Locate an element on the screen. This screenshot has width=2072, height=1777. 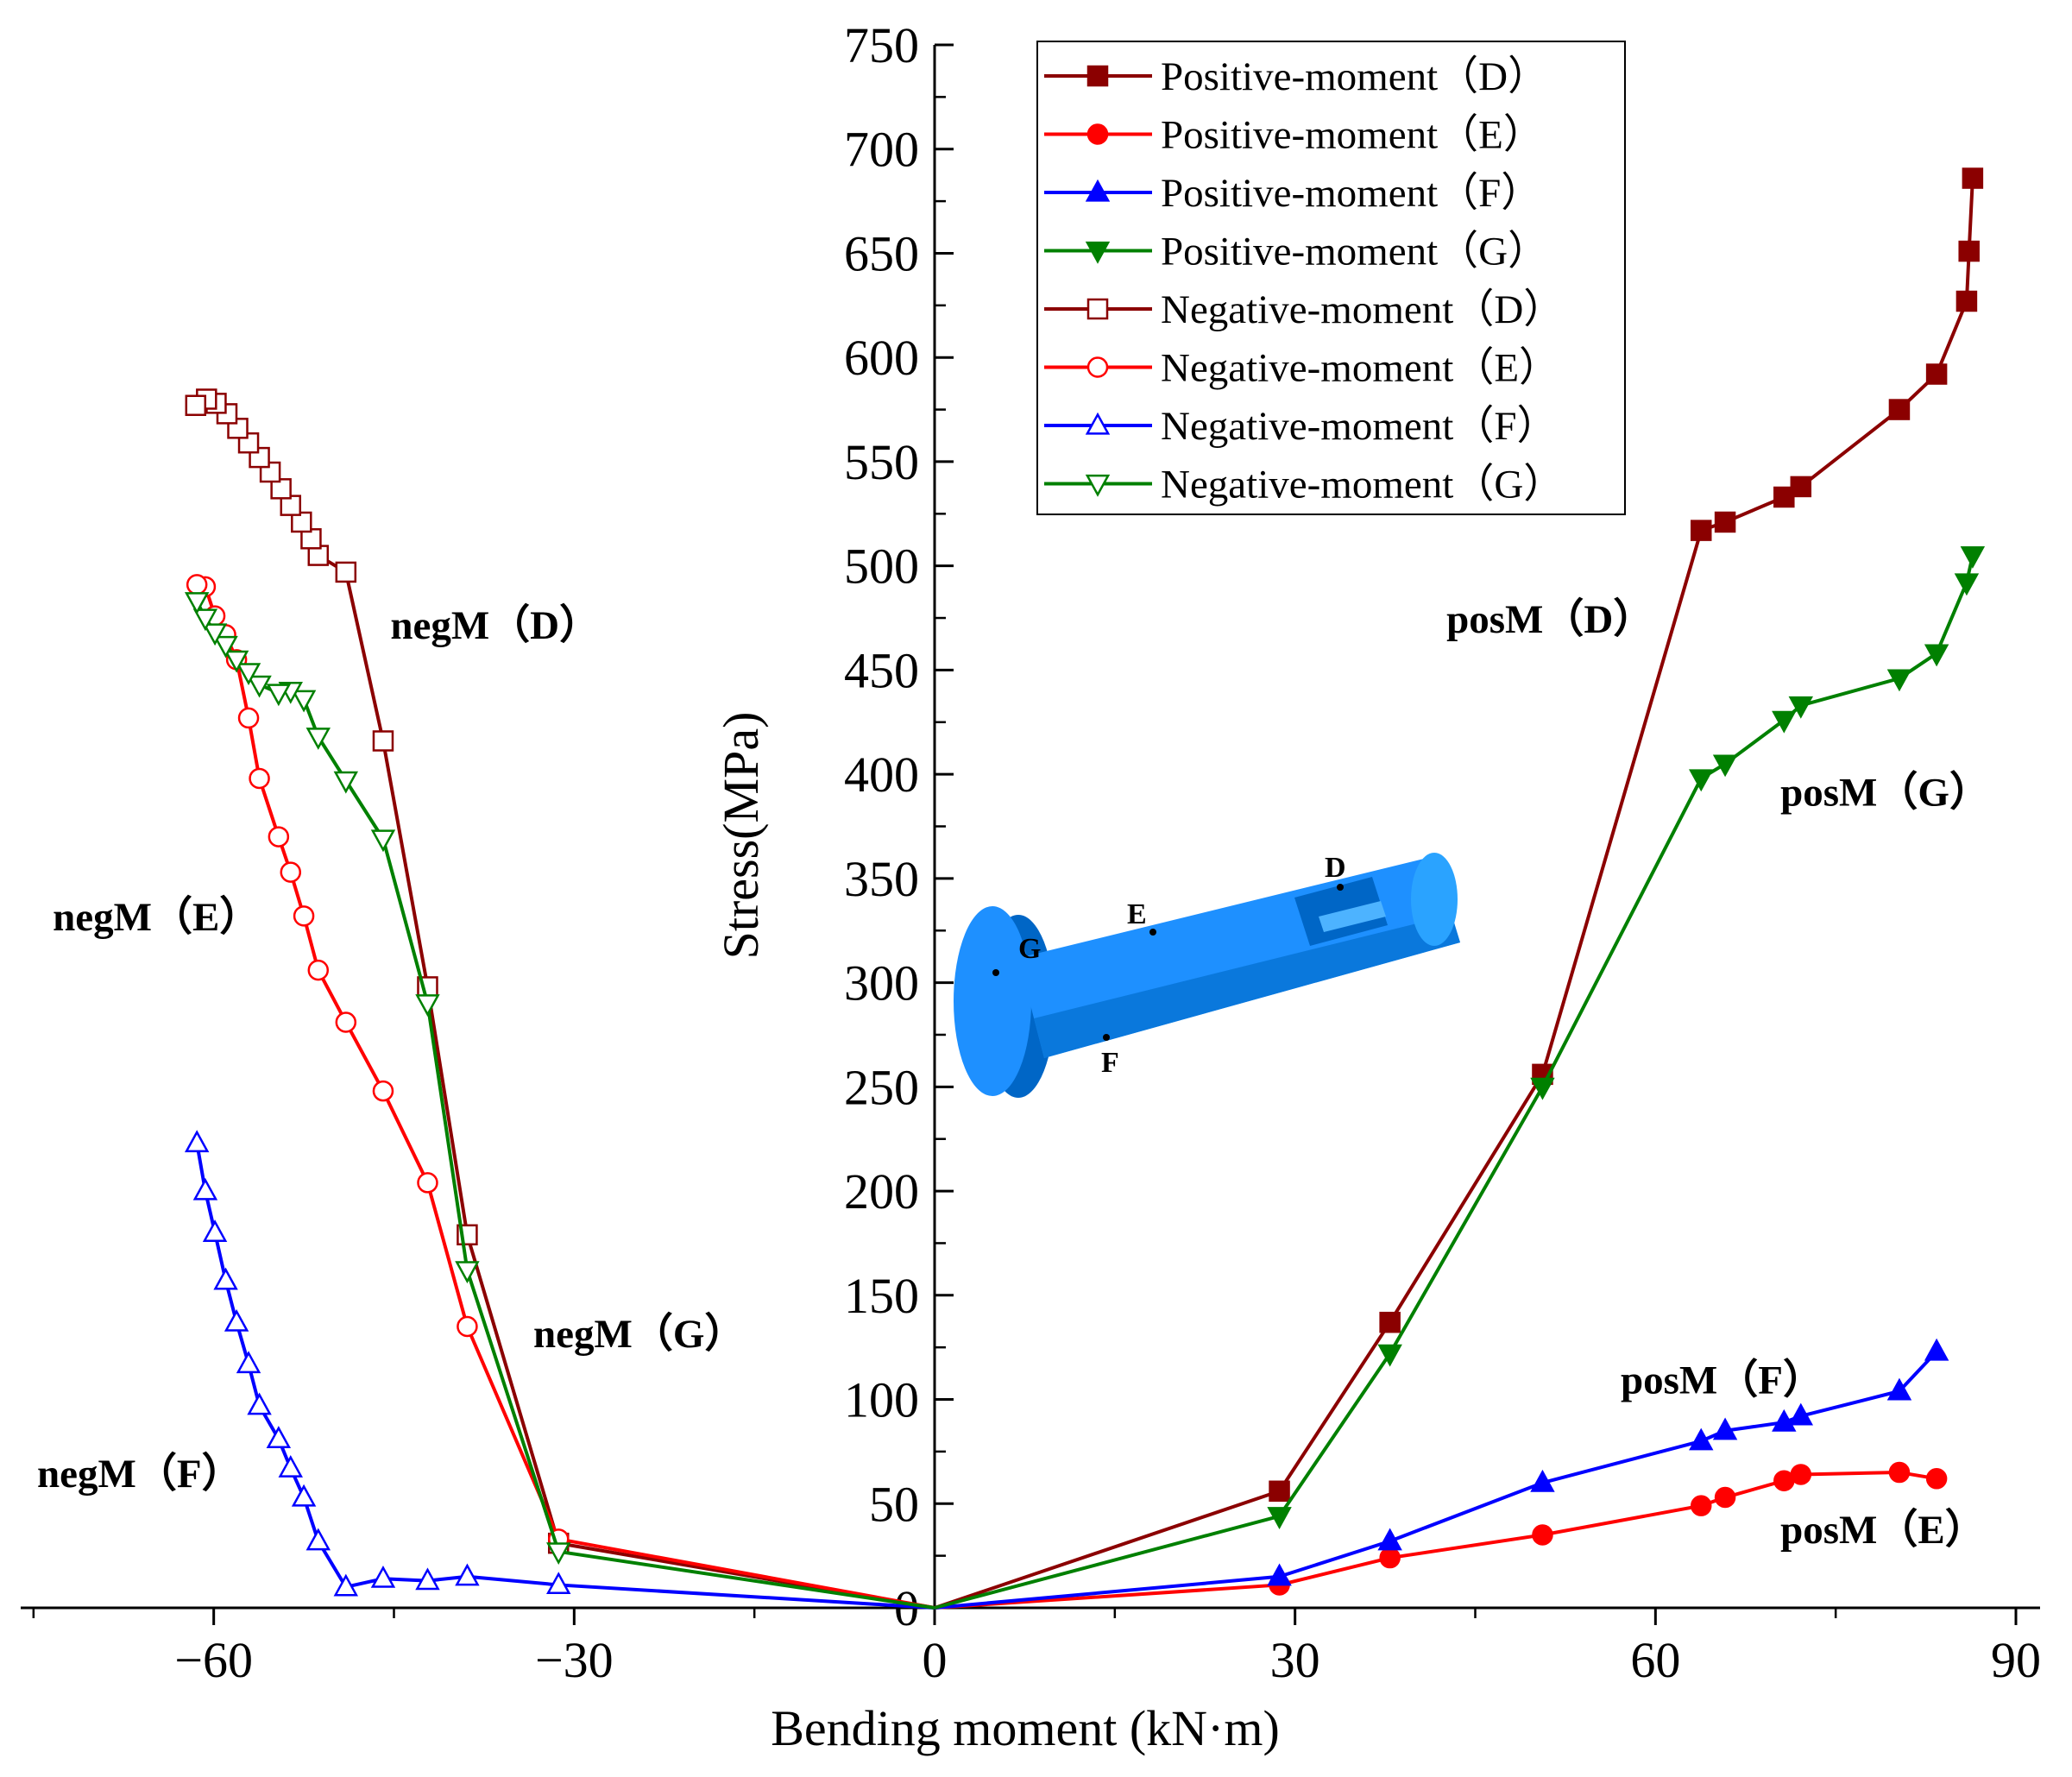
annotation-label: posM（G） is located at coordinates (1885, 792).